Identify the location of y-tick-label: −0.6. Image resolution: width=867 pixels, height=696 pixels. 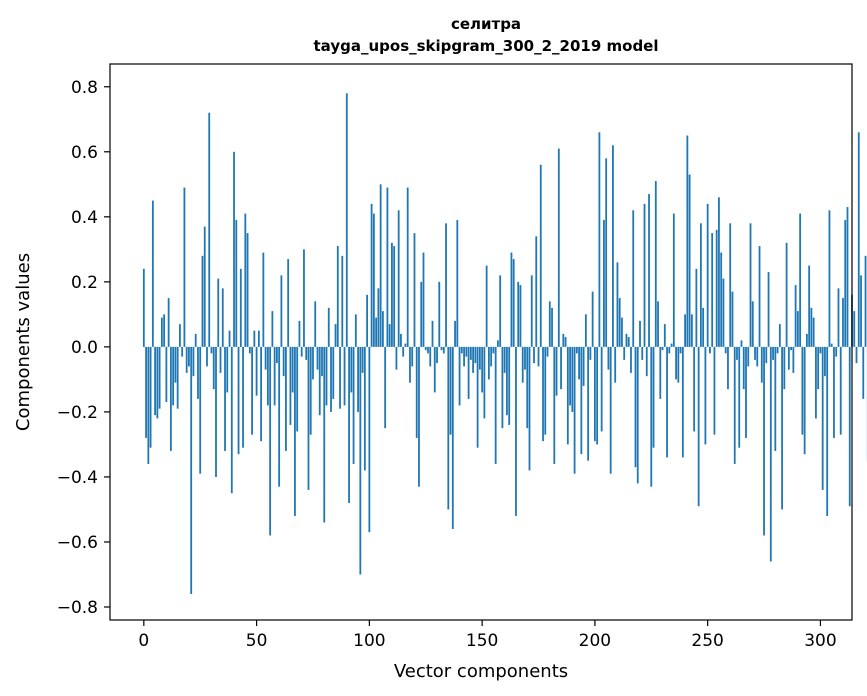
(77, 543).